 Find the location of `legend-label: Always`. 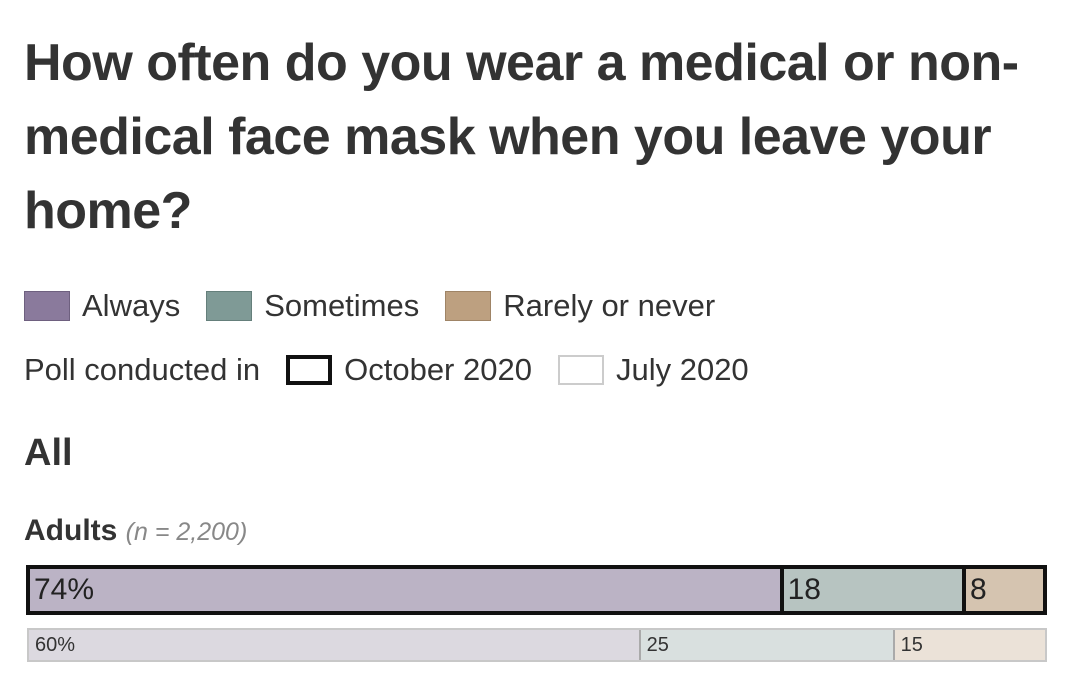

legend-label: Always is located at coordinates (131, 305).